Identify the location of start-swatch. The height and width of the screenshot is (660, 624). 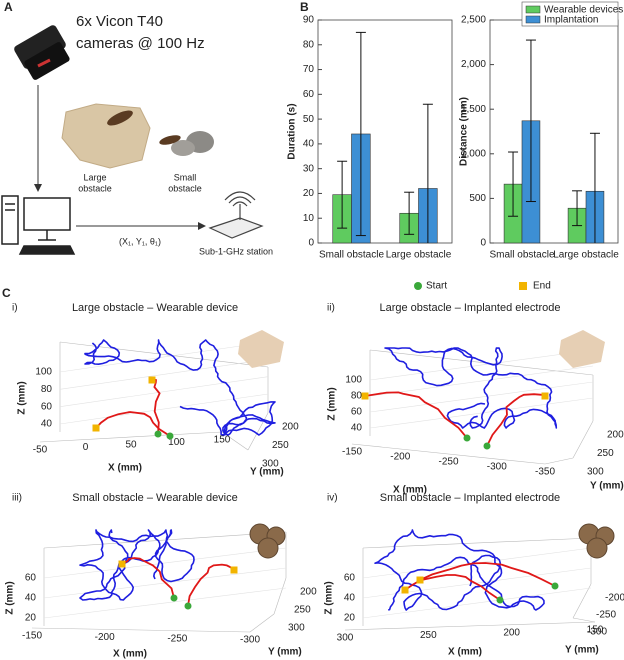
(418, 286).